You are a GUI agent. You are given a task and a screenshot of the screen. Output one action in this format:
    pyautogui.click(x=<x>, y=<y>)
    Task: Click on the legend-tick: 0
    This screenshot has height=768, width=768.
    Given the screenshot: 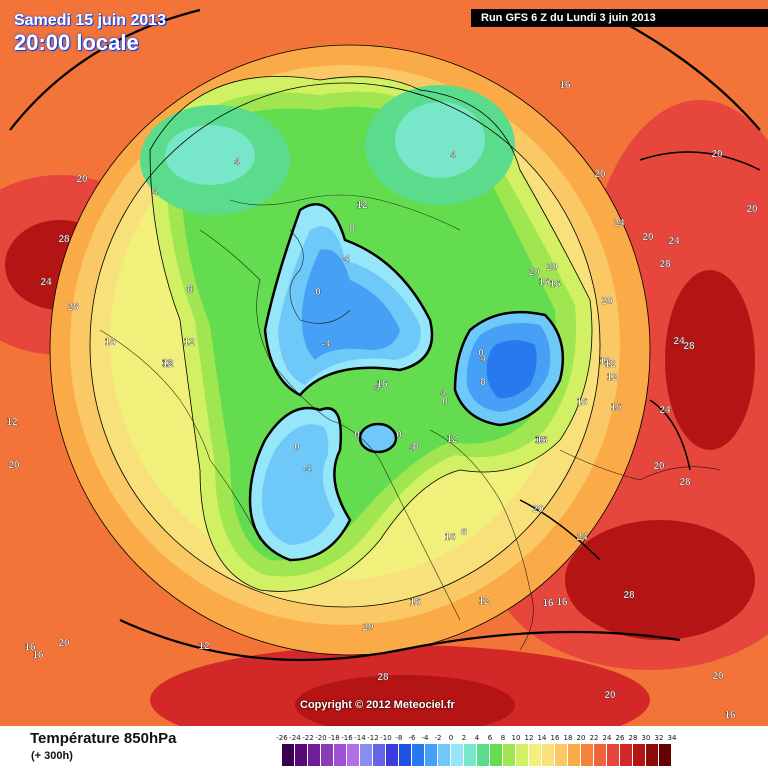 What is the action you would take?
    pyautogui.click(x=451, y=738)
    